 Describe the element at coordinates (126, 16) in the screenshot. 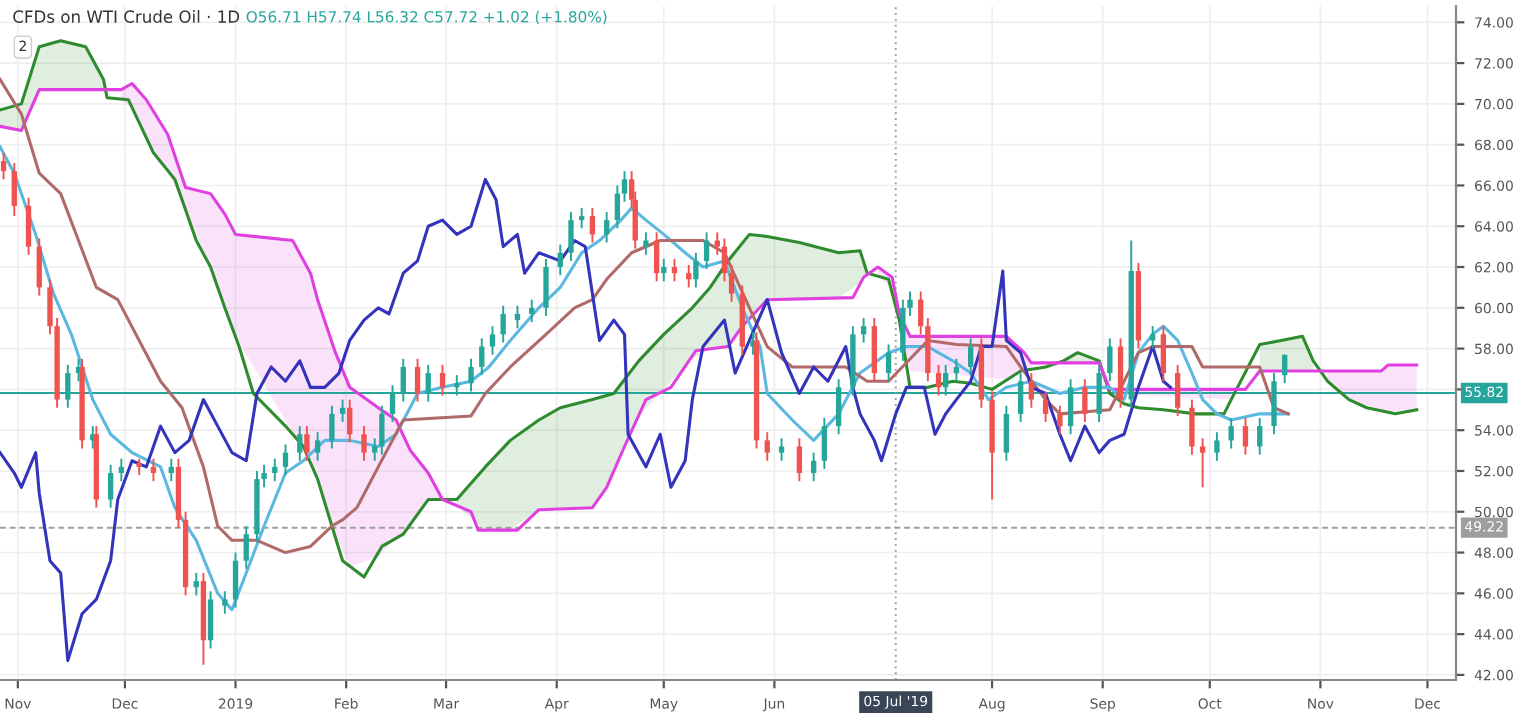

I see `chart-title: CFDs on WTI Crude Oil · 1D` at that location.